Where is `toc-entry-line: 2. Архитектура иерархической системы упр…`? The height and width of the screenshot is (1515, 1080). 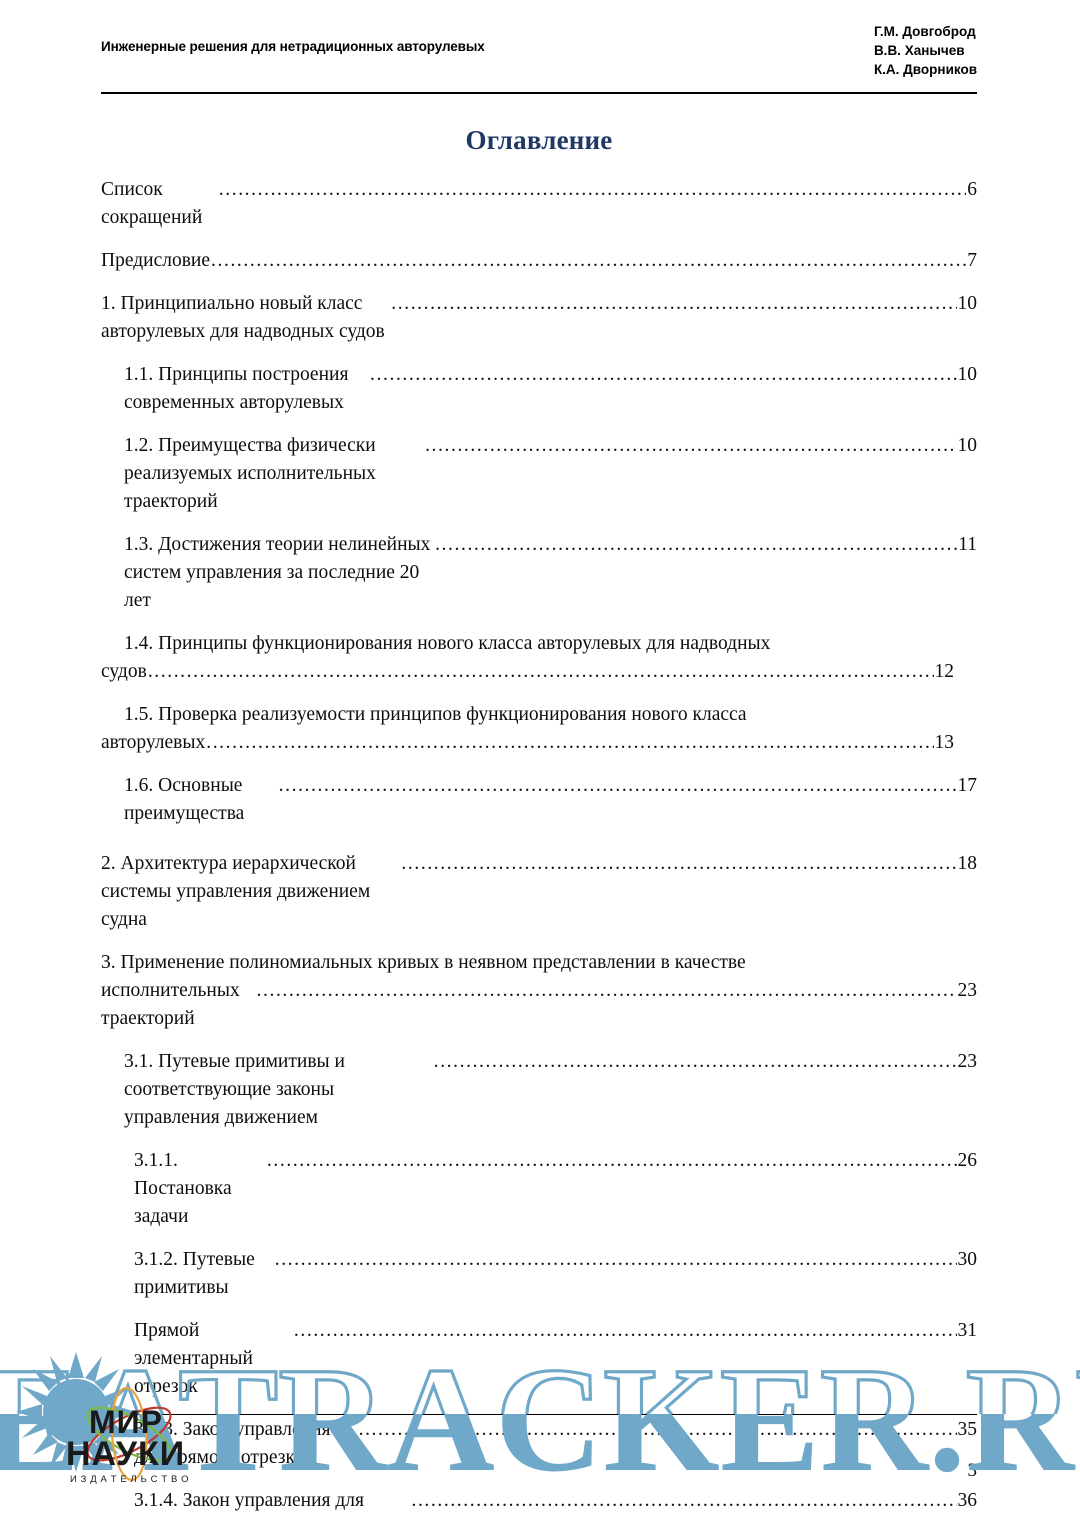
toc-entry-line: 2. Архитектура иерархической системы упр… is located at coordinates (539, 892).